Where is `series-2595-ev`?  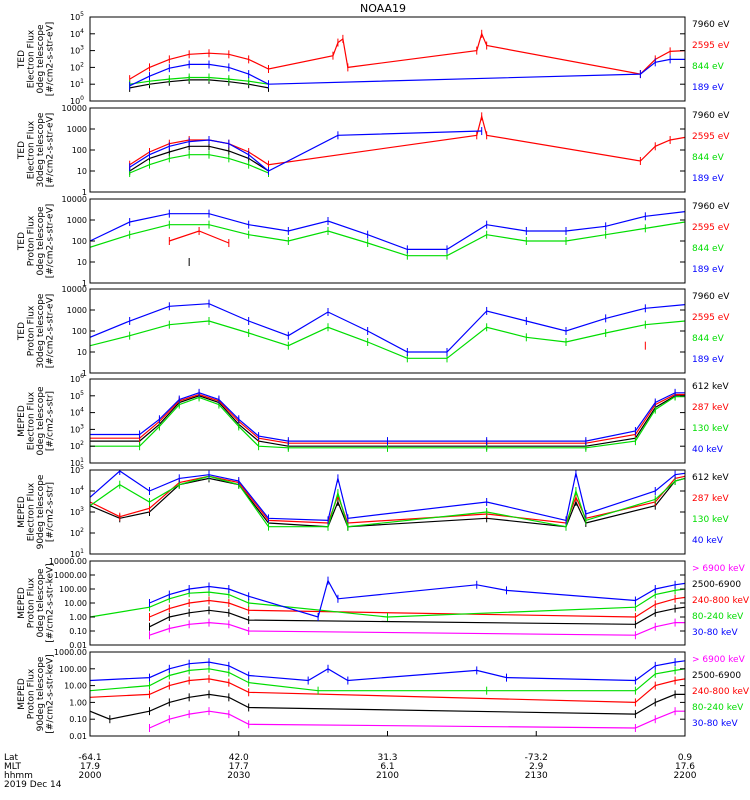
series-2595-ev is located at coordinates (199, 237).